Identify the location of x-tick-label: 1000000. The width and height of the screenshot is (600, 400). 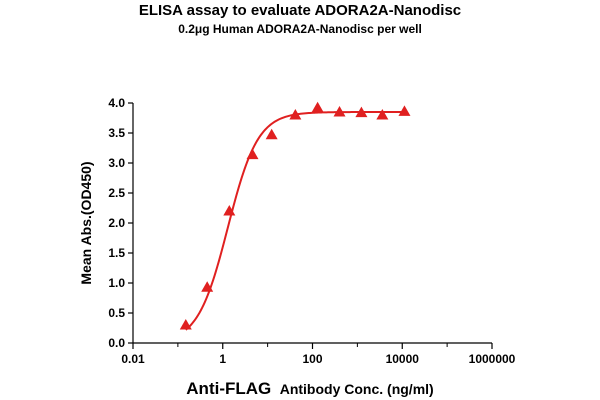
(492, 359).